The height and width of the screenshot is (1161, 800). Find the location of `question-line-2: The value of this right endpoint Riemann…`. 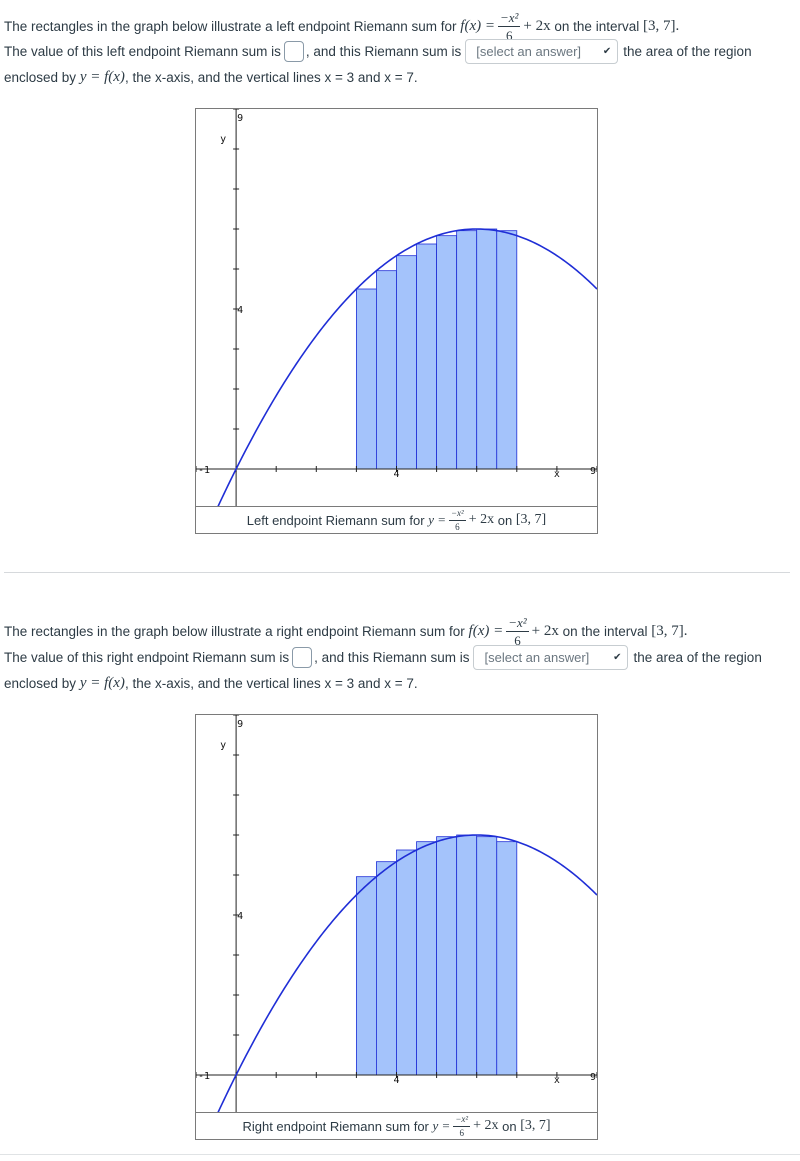

question-line-2: The value of this right endpoint Riemann… is located at coordinates (383, 657).